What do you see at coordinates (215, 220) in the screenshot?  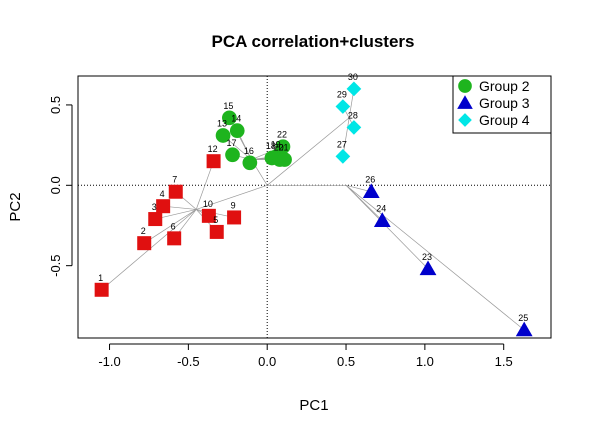 I see `point-label-5: 5` at bounding box center [215, 220].